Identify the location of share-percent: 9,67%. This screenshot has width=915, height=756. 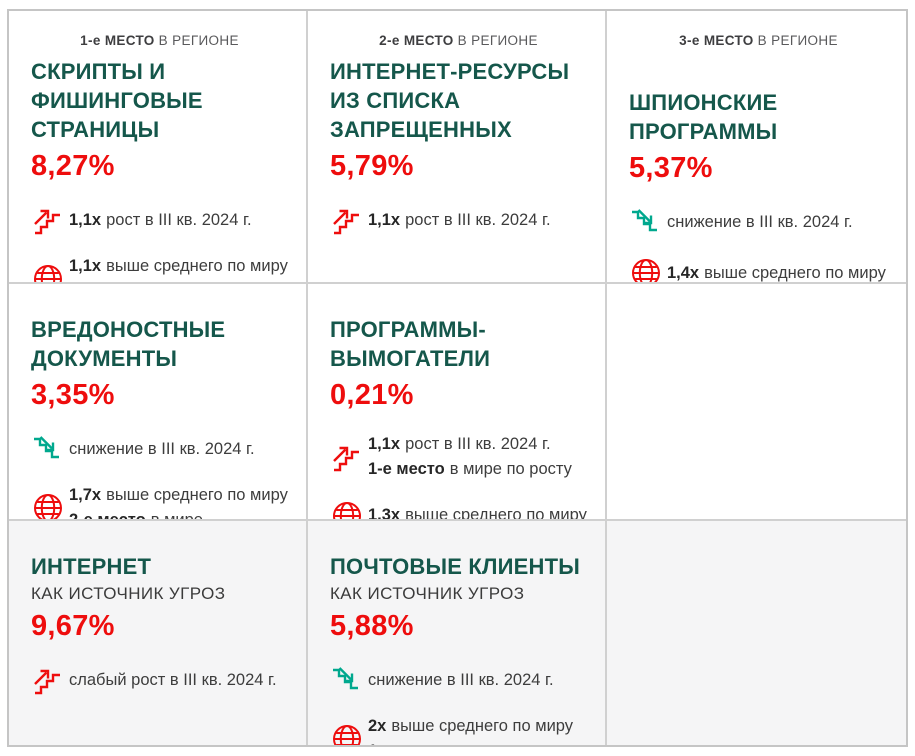
(73, 626).